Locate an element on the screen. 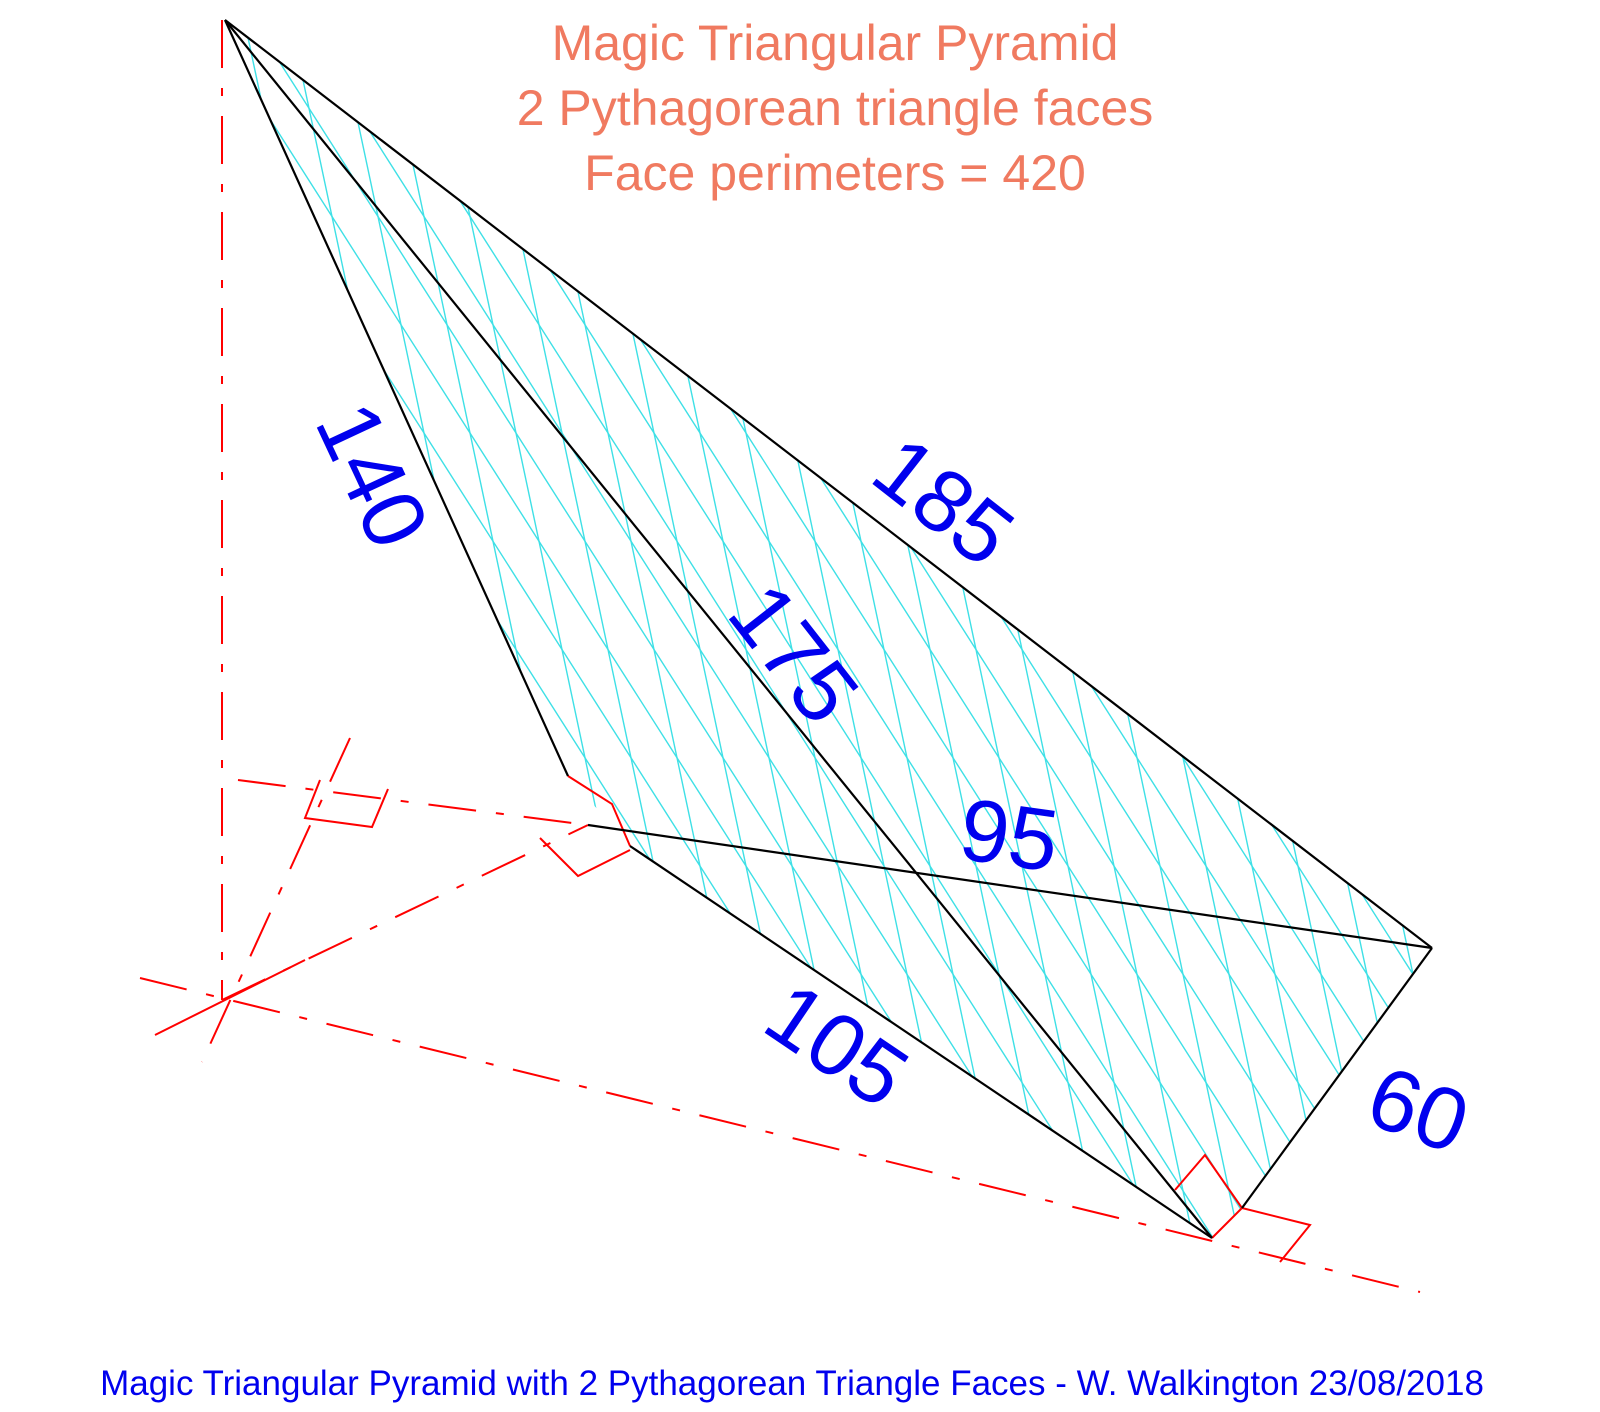 The width and height of the screenshot is (1600, 1412). edge-label-60: 60 is located at coordinates (1419, 1109).